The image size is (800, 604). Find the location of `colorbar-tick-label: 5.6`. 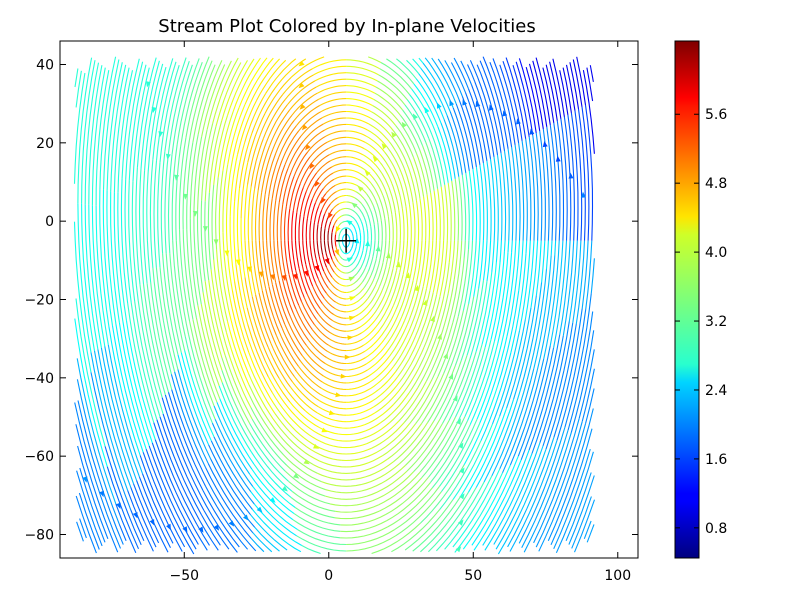

colorbar-tick-label: 5.6 is located at coordinates (716, 115).